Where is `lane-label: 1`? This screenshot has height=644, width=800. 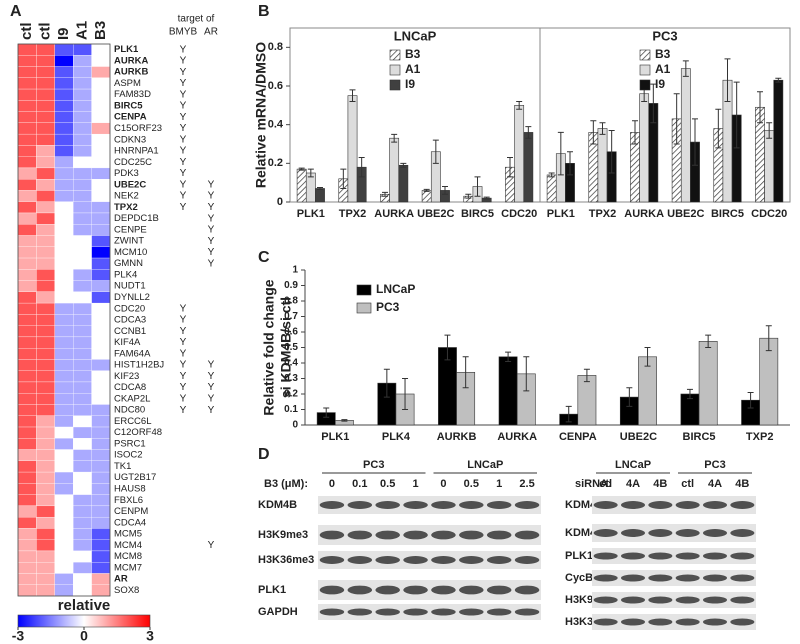
lane-label: 1 is located at coordinates (416, 484).